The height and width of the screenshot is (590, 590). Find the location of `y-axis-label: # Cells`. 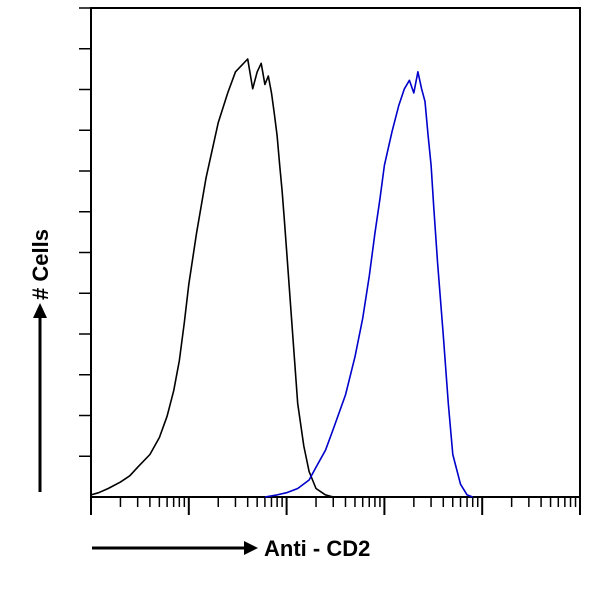

y-axis-label: # Cells is located at coordinates (40, 264).